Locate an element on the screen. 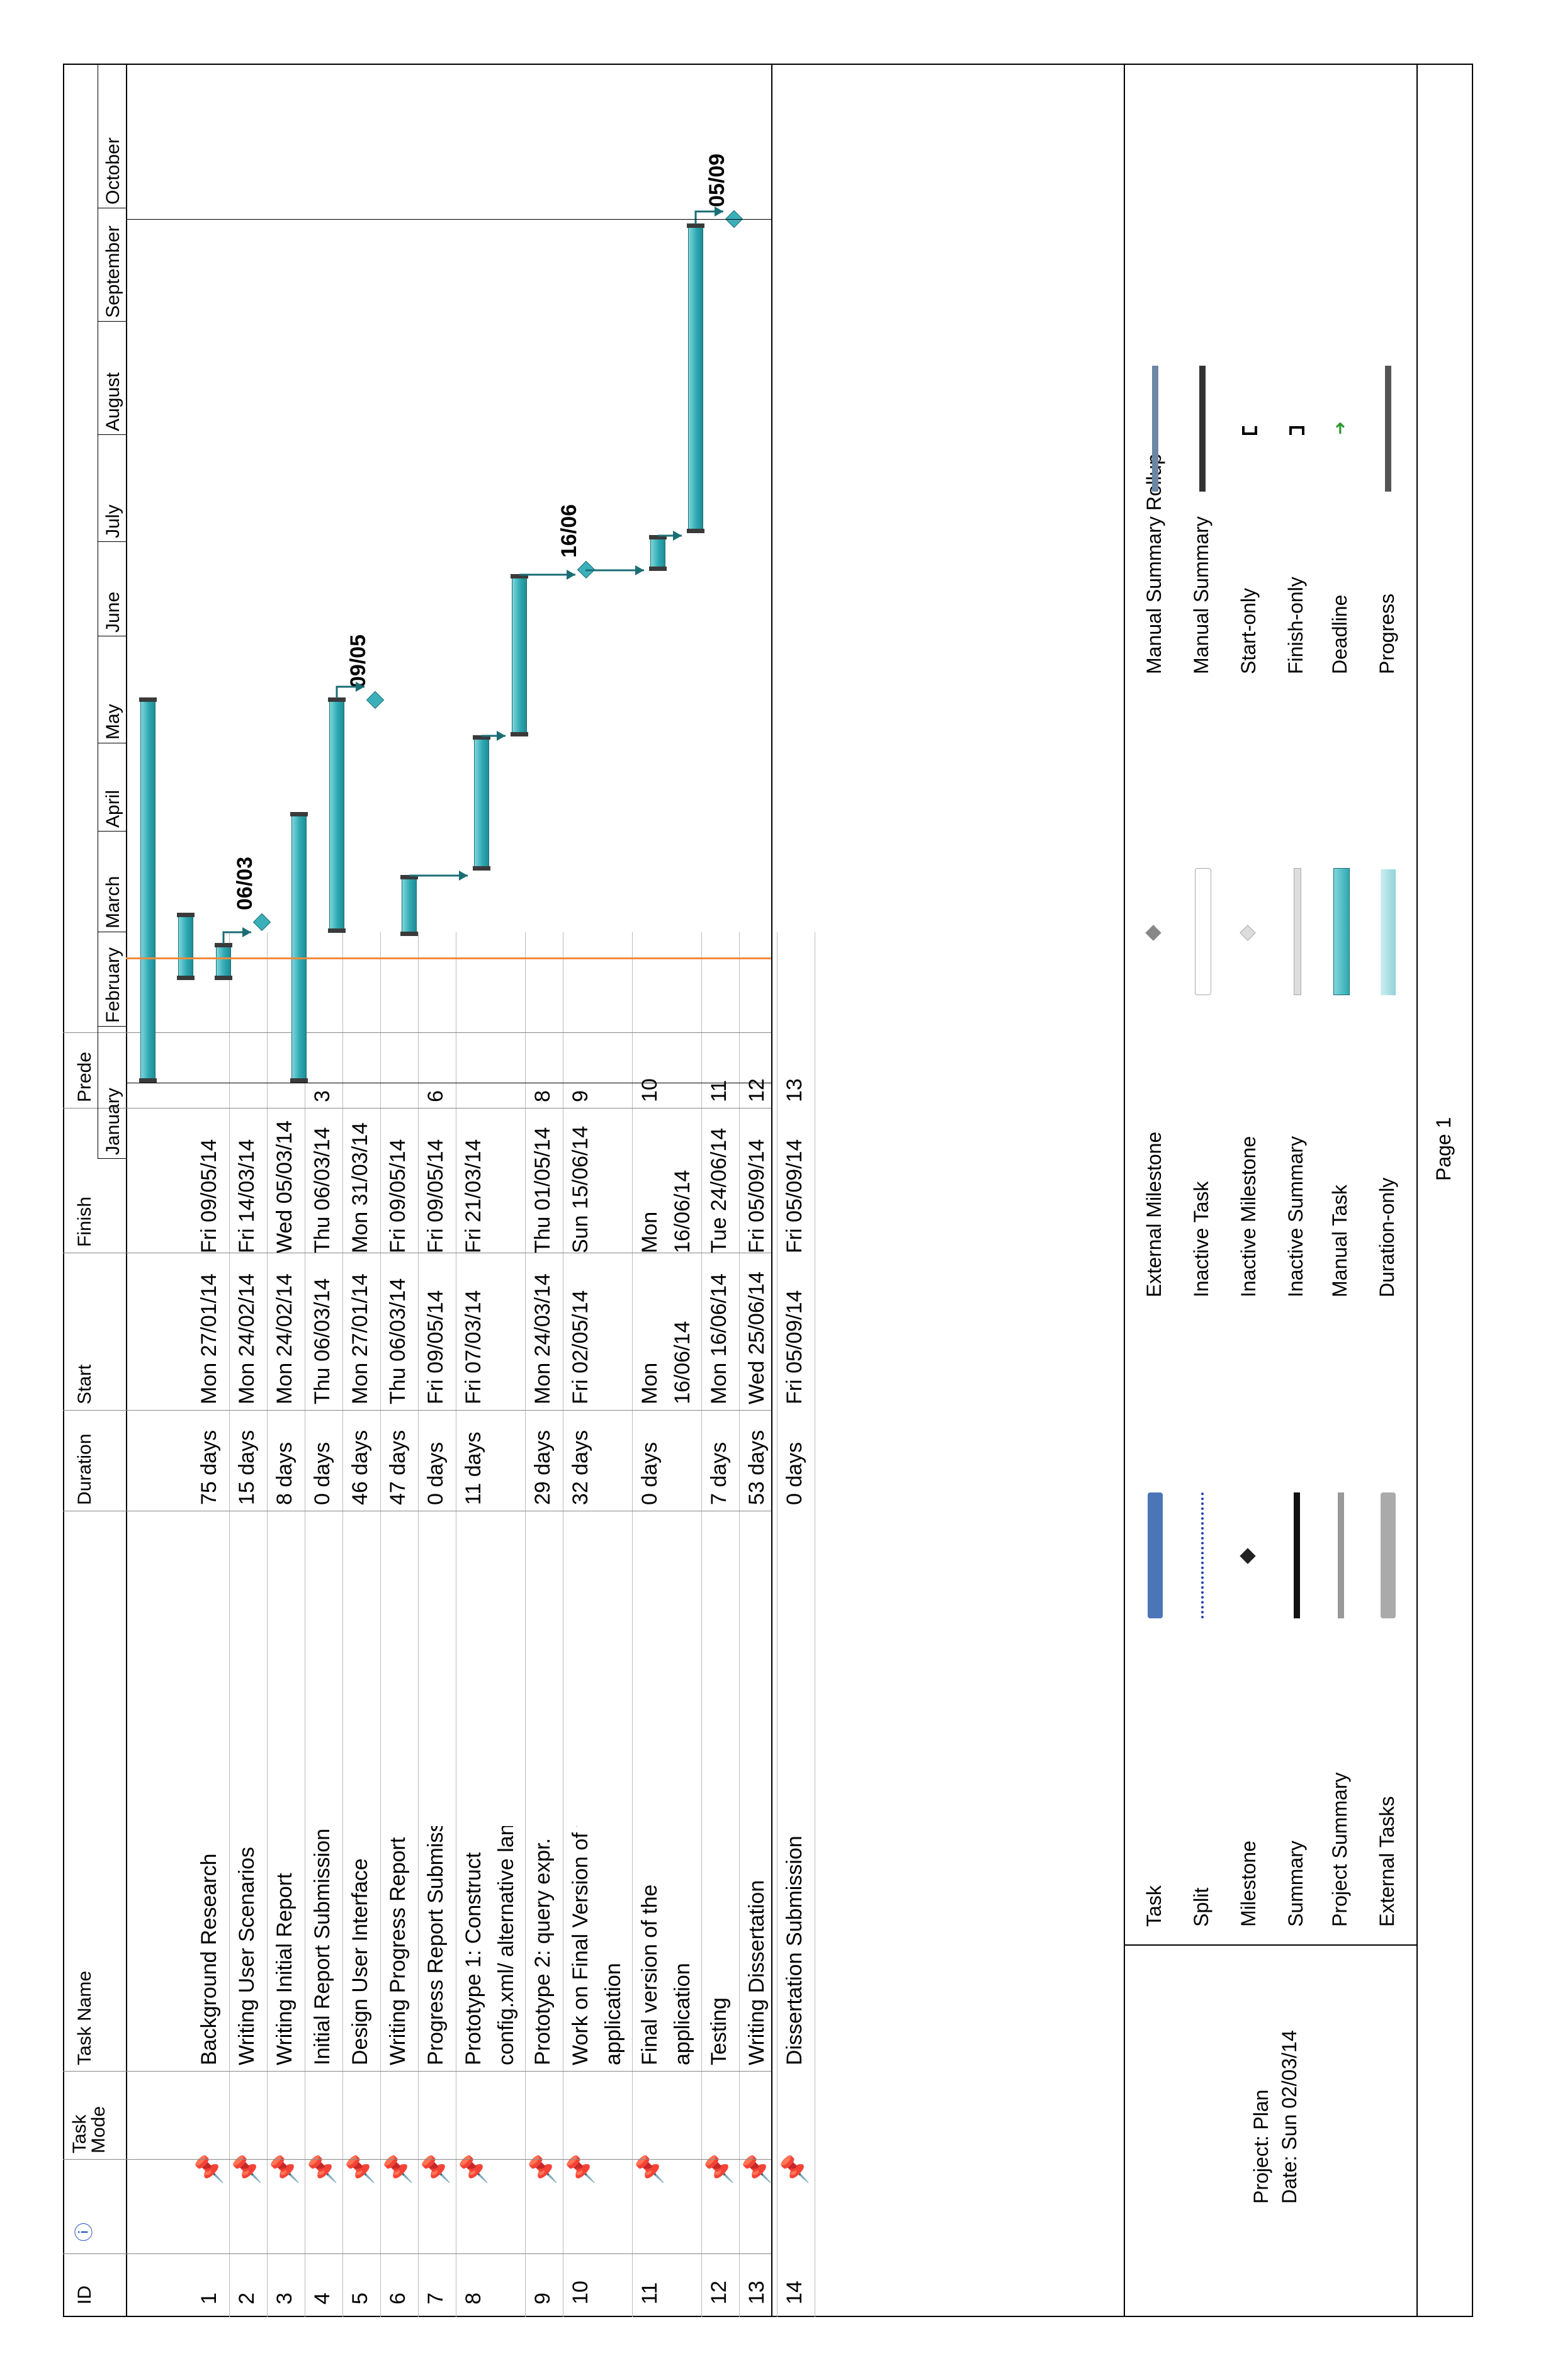 Image resolution: width=1543 pixels, height=2380 pixels. page-number: Page 1 is located at coordinates (1444, 1149).